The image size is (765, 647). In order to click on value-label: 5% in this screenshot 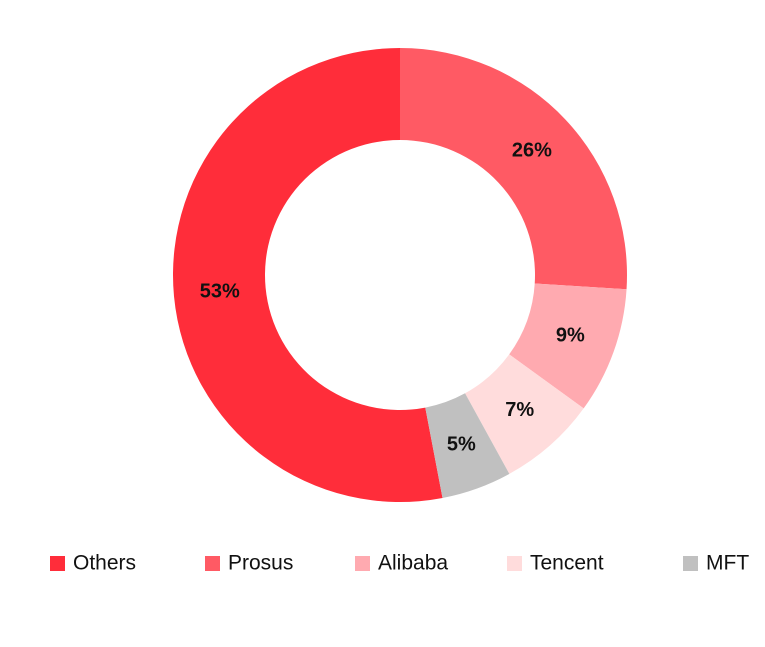, I will do `click(461, 445)`.